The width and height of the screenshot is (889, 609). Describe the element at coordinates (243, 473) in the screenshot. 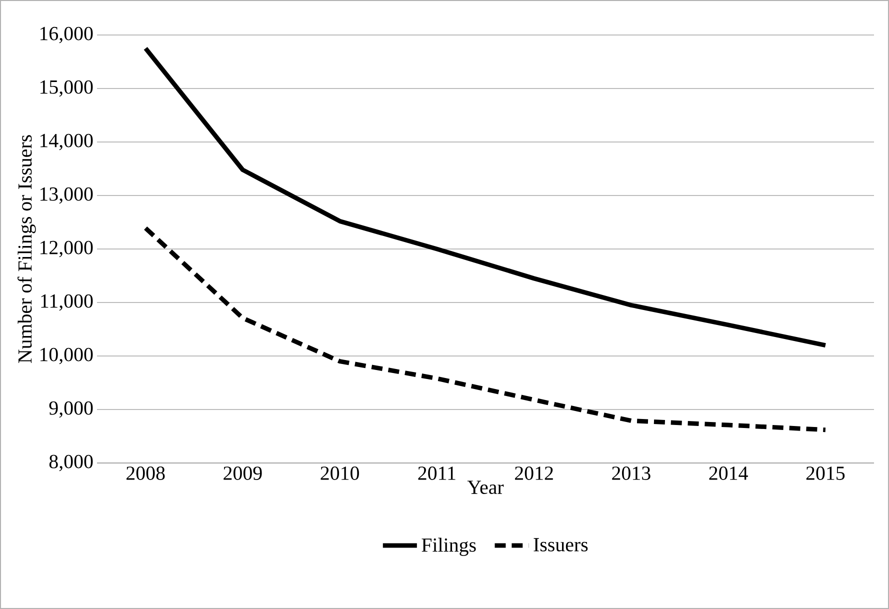

I see `x-tick-label: 2009` at that location.